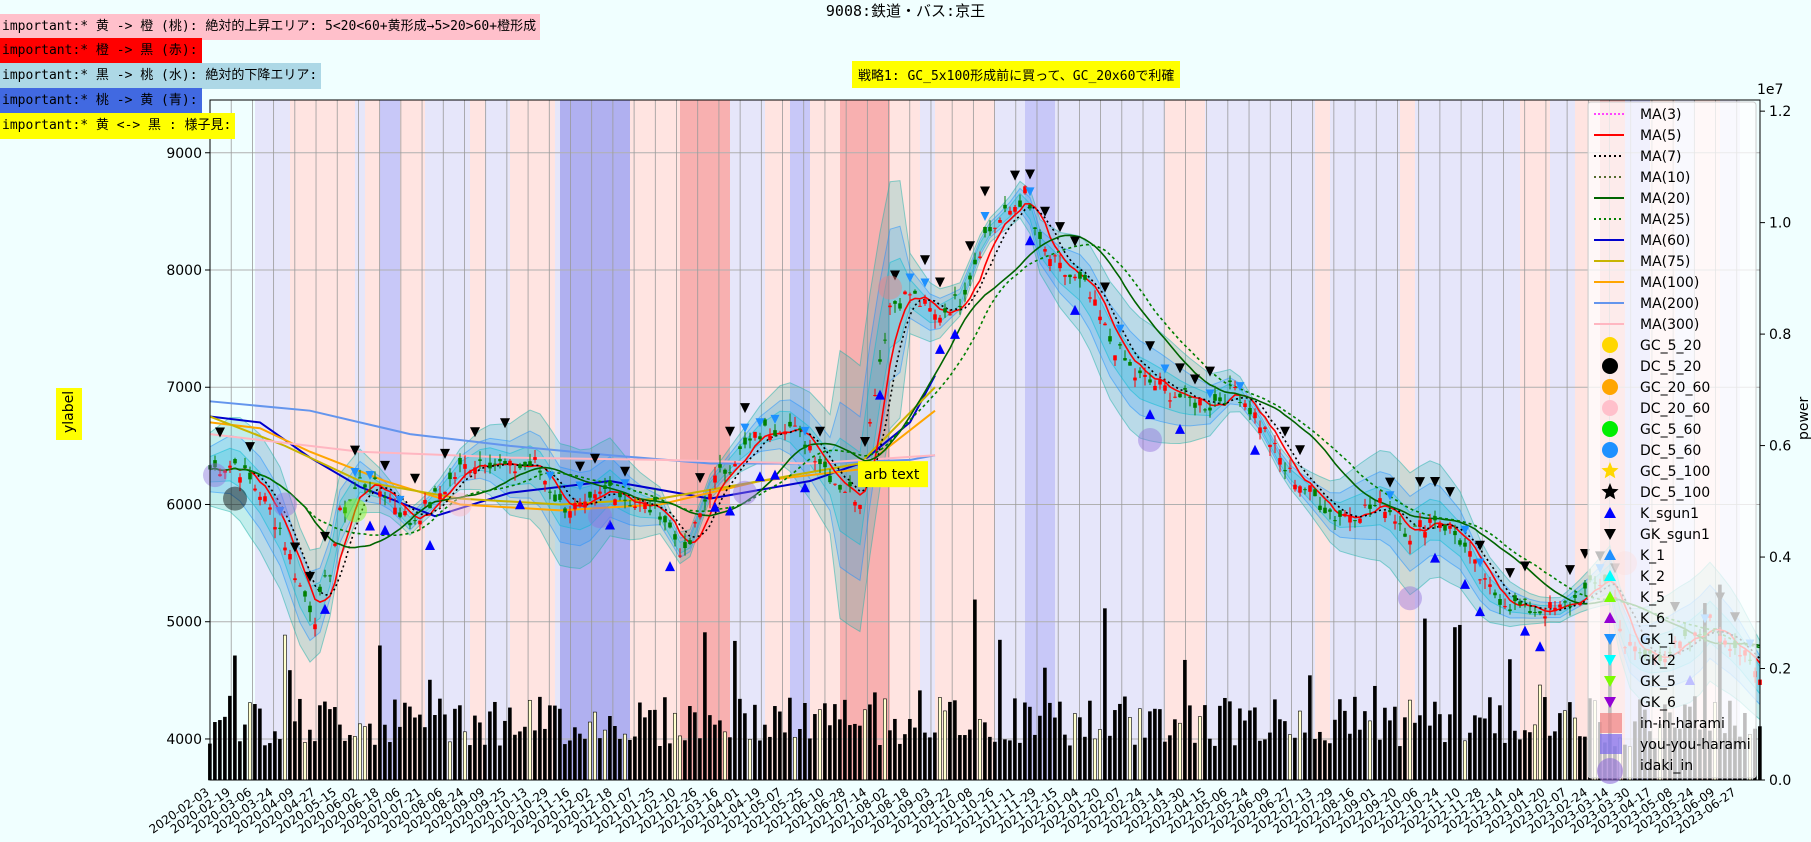 The image size is (1811, 842). What do you see at coordinates (1670, 430) in the screenshot?
I see `legend-label: GC_5_60` at bounding box center [1670, 430].